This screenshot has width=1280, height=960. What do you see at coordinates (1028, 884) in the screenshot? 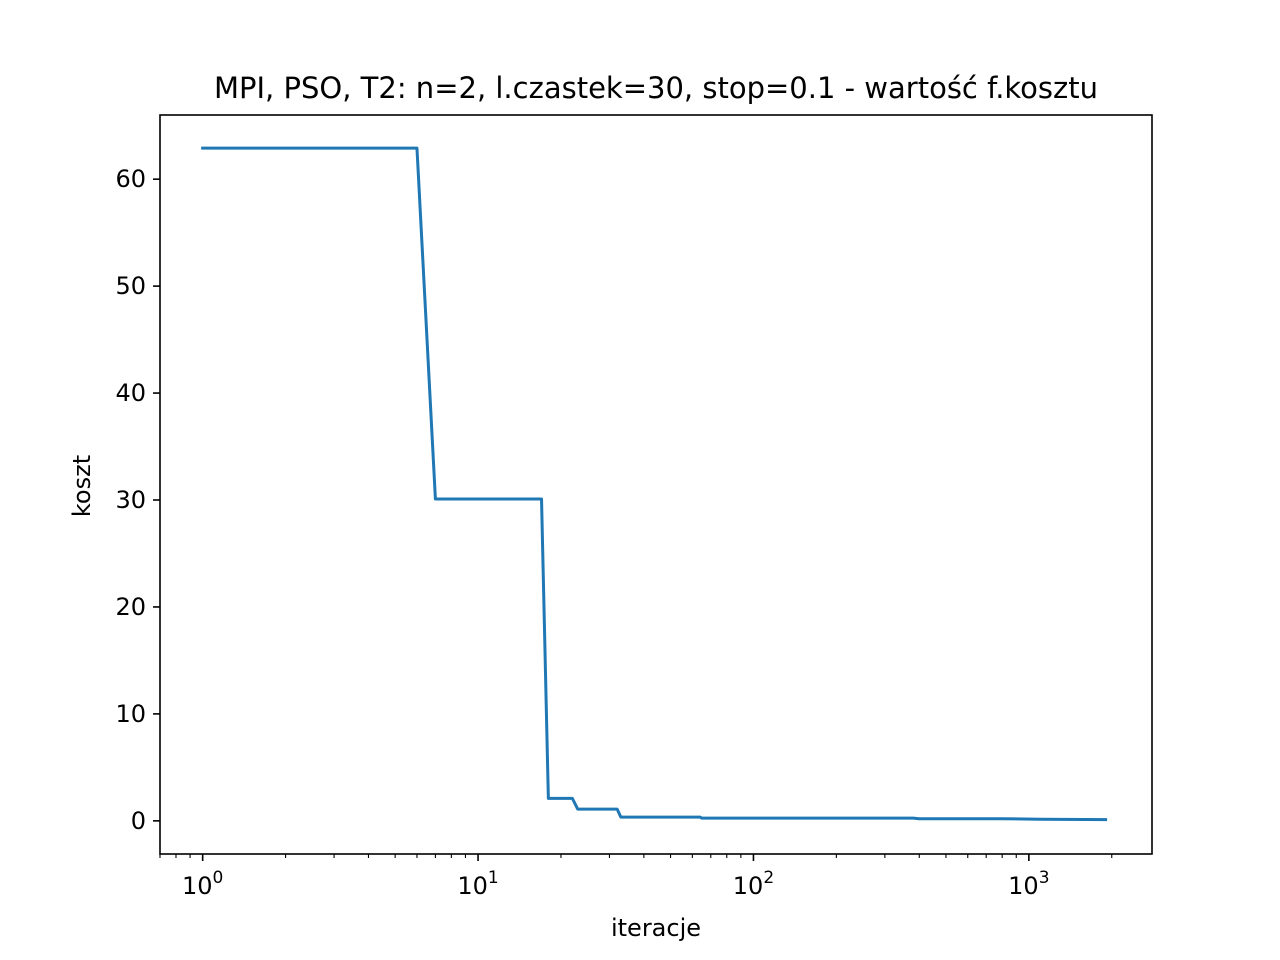
I see `x-tick-label: 10³` at bounding box center [1028, 884].